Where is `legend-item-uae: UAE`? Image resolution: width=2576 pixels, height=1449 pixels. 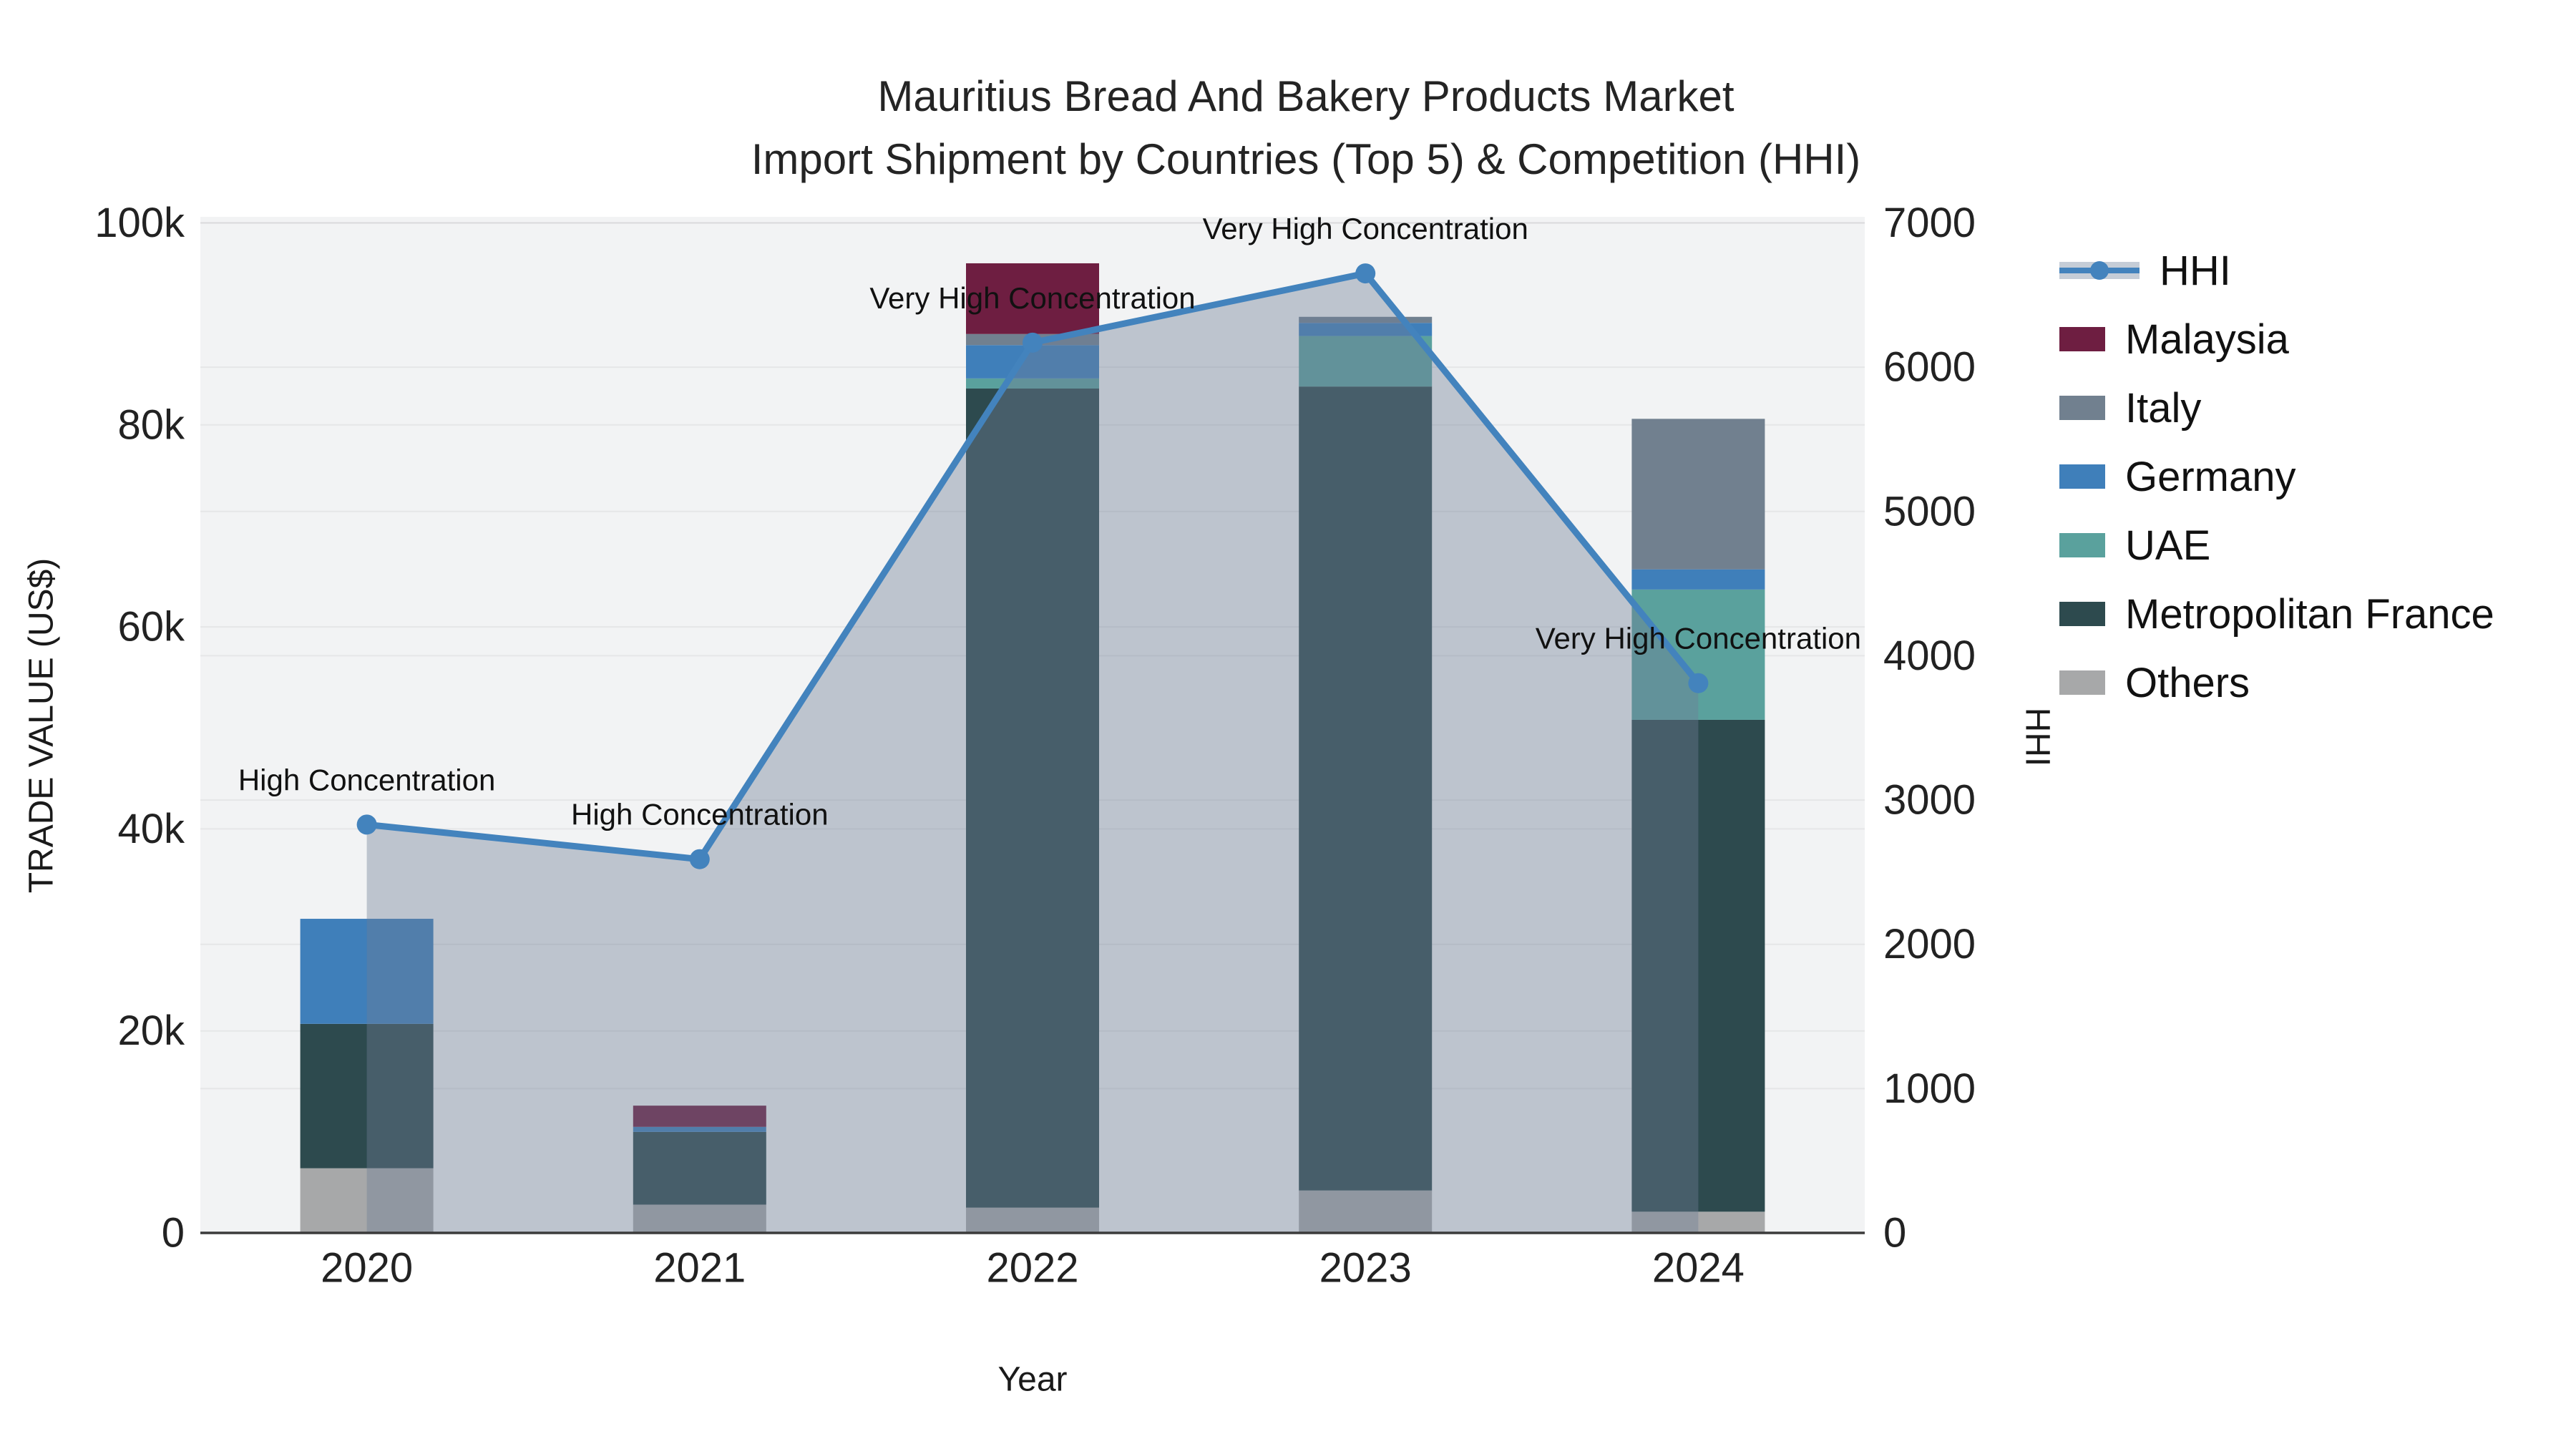 legend-item-uae: UAE is located at coordinates (2276, 545).